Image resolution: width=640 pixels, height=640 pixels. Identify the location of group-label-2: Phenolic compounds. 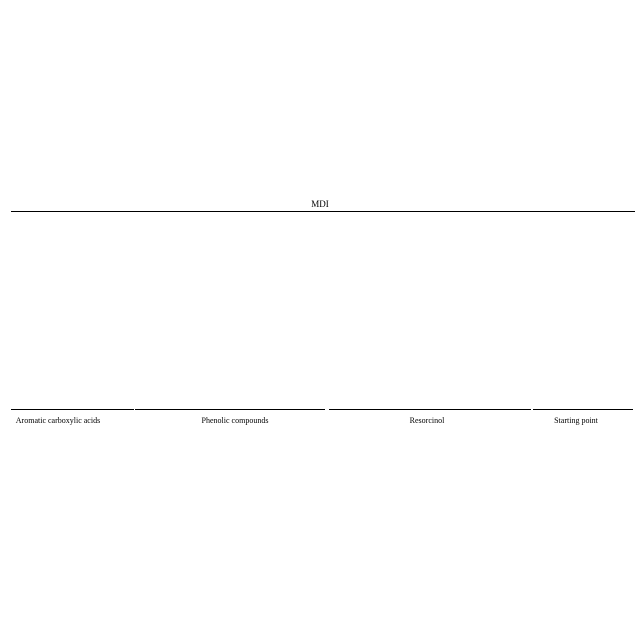
(235, 420).